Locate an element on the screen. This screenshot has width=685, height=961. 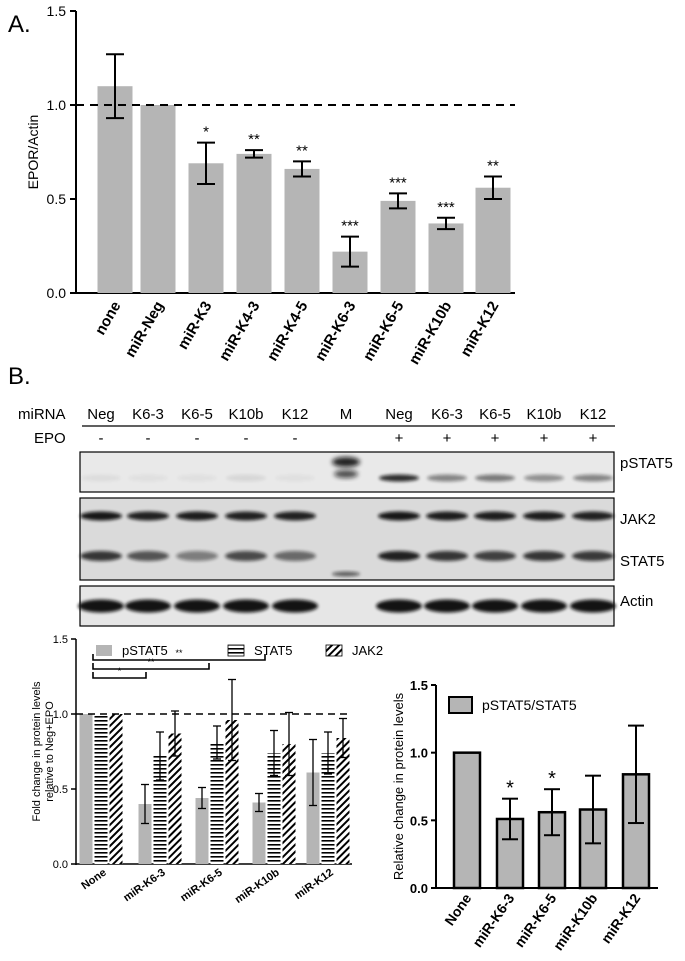
x-tick-label: miR-Neg is located at coordinates (145, 330).